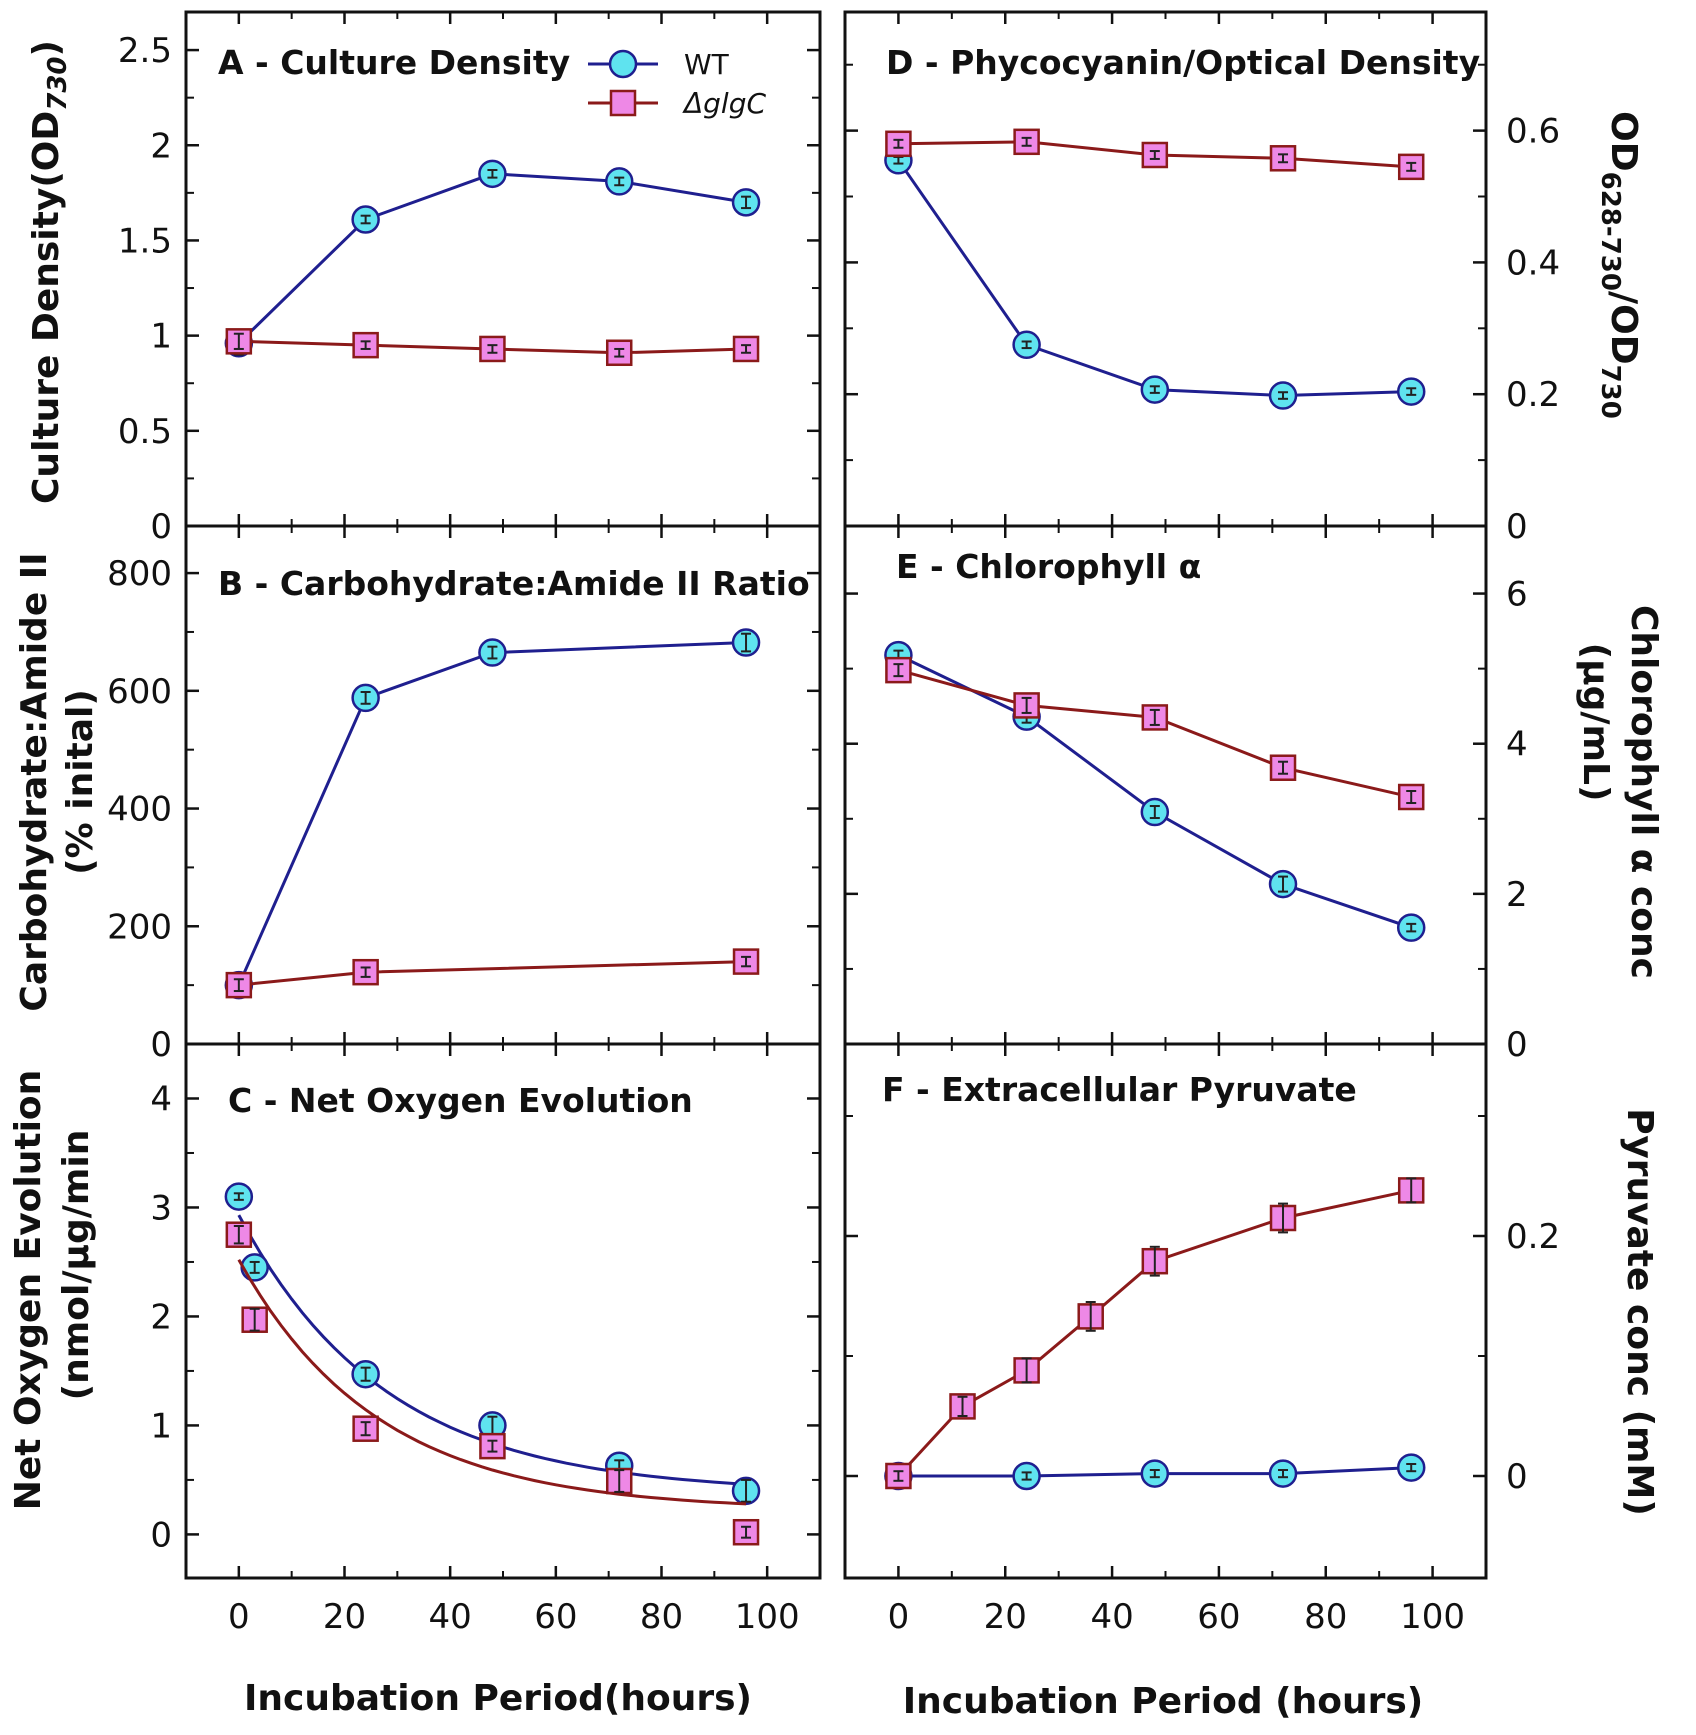 The image size is (1696, 1735). Describe the element at coordinates (555, 1617) in the screenshot. I see `panel-c-xtick-label: 60` at that location.